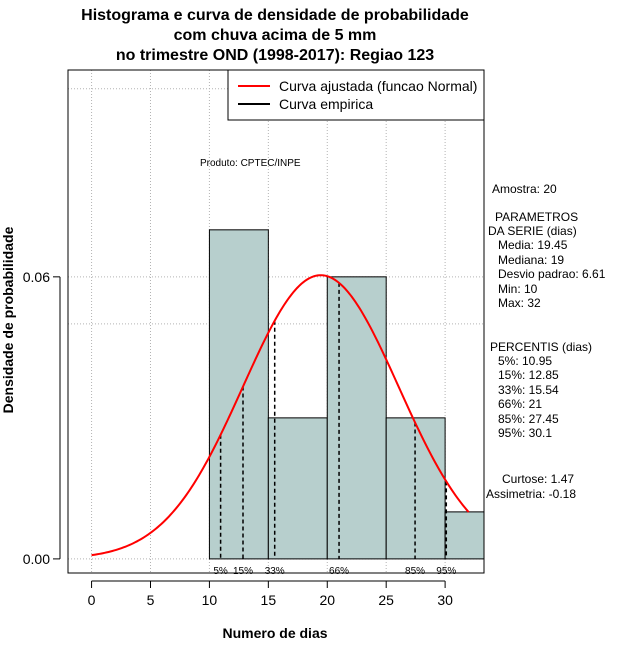 This screenshot has width=640, height=660. I want to click on y-tick-label: 0.00, so click(36, 559).